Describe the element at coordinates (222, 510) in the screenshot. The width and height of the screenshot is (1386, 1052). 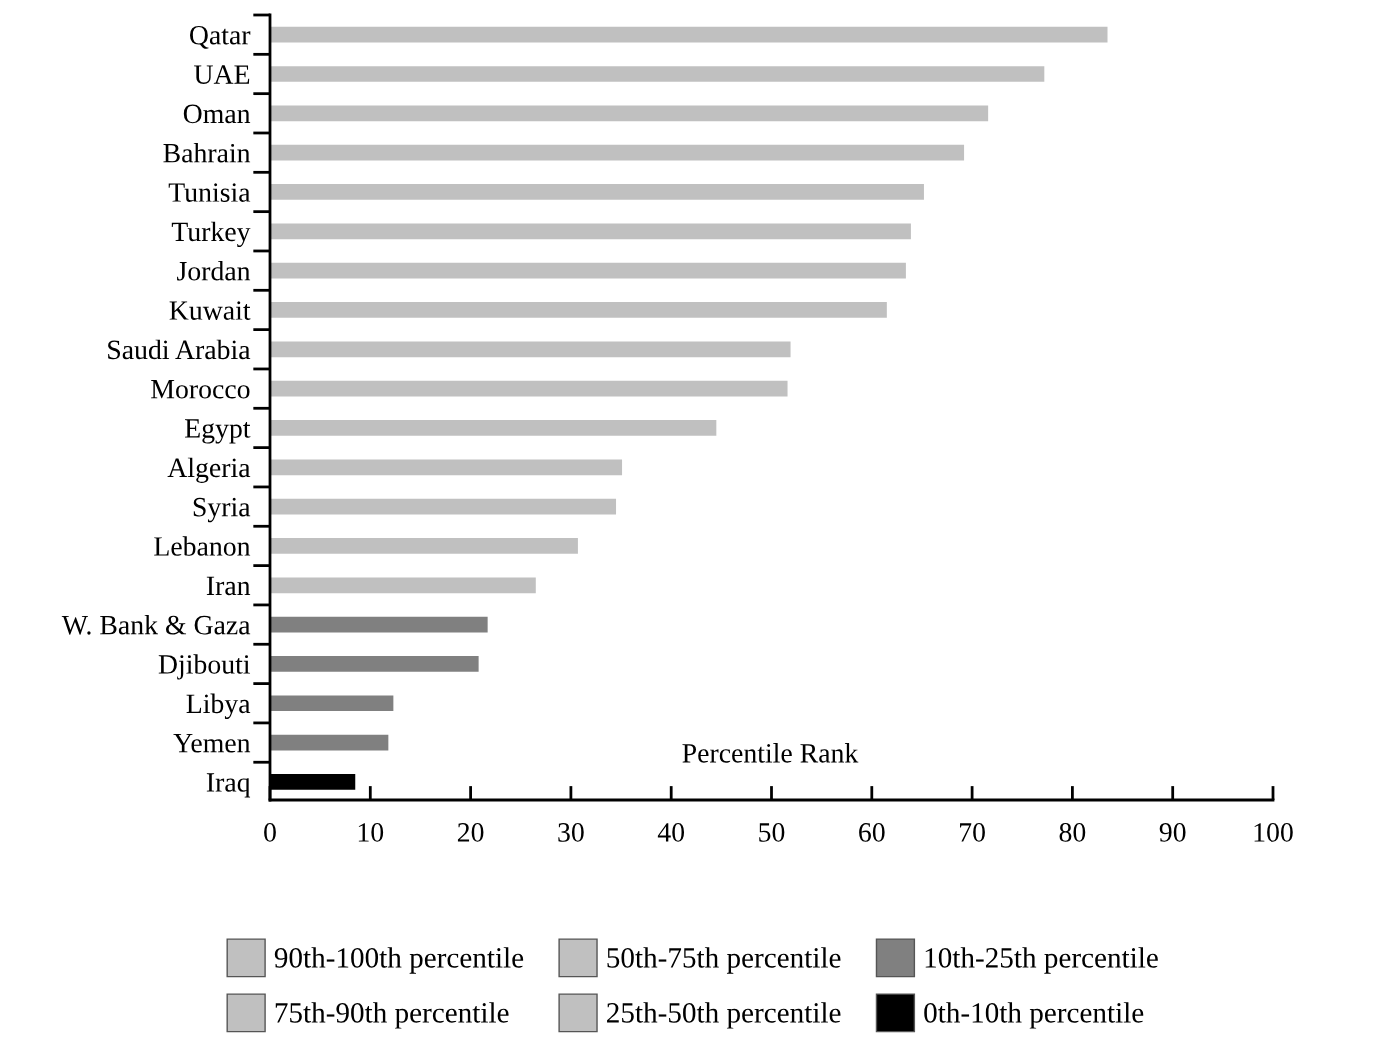
I see `y-tick-label: Syria` at that location.